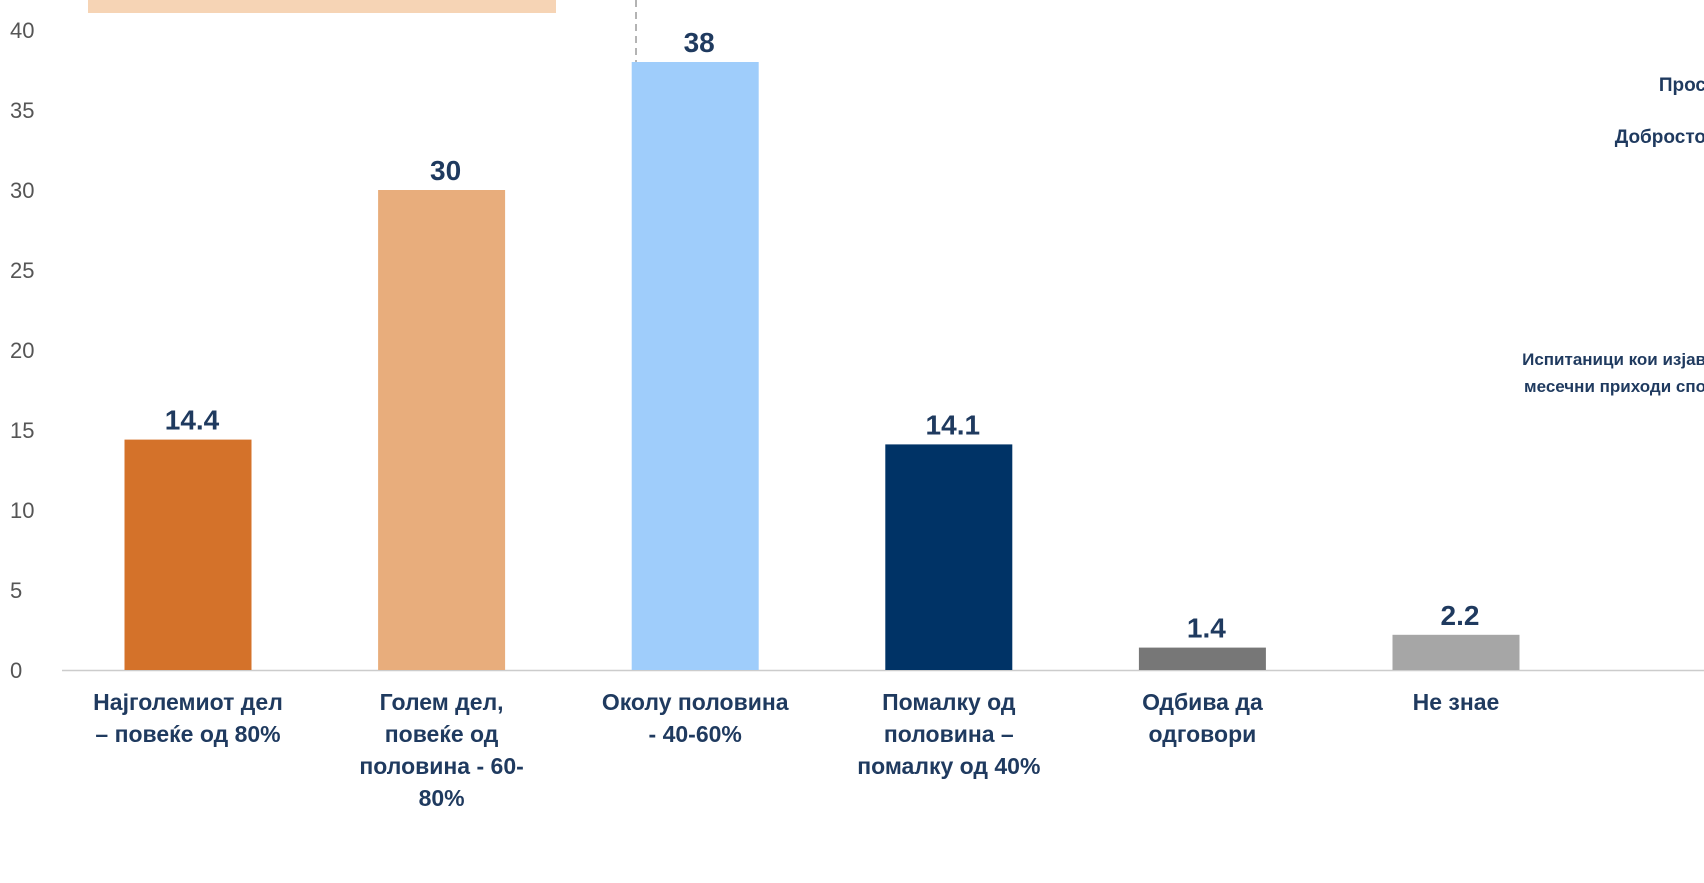  I want to click on y-tick-label: 0, so click(16, 670).